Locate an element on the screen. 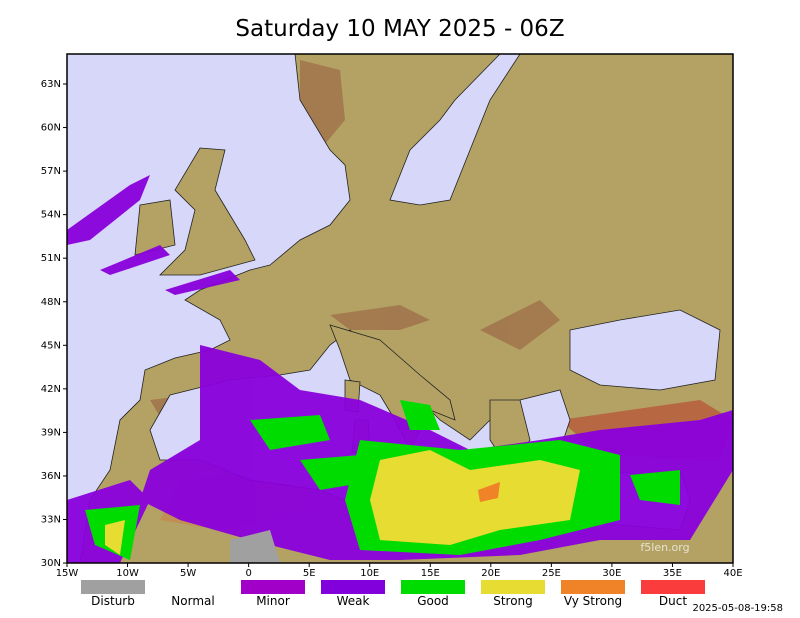  lon-label: 35E is located at coordinates (672, 573).